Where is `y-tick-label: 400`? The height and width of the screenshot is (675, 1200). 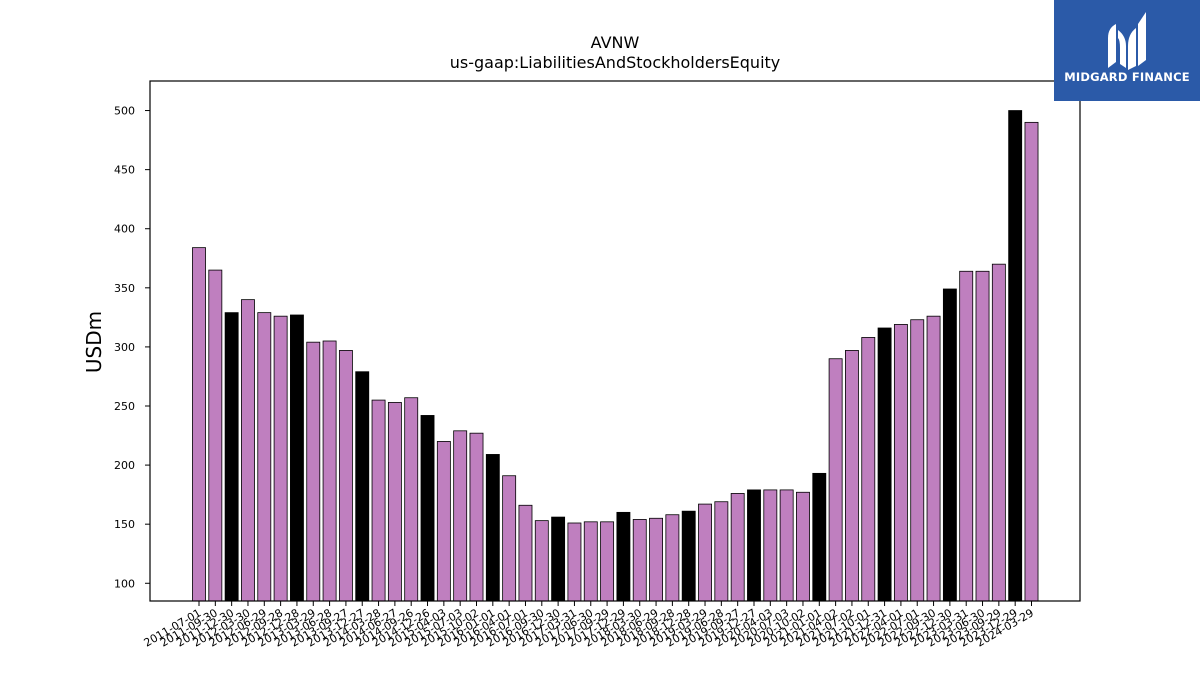 y-tick-label: 400 is located at coordinates (124, 229).